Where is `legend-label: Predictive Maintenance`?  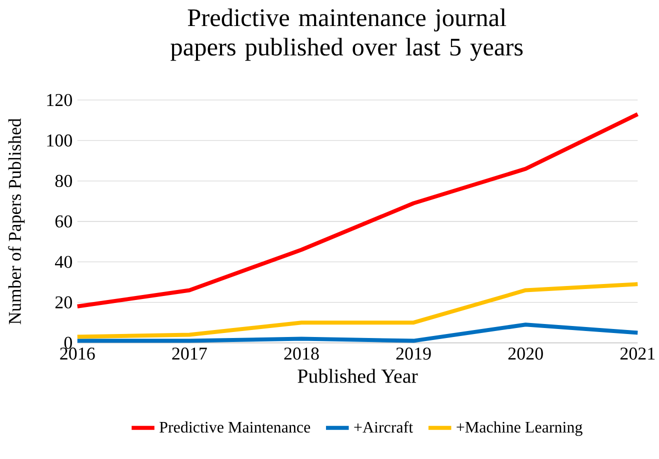
legend-label: Predictive Maintenance is located at coordinates (235, 427).